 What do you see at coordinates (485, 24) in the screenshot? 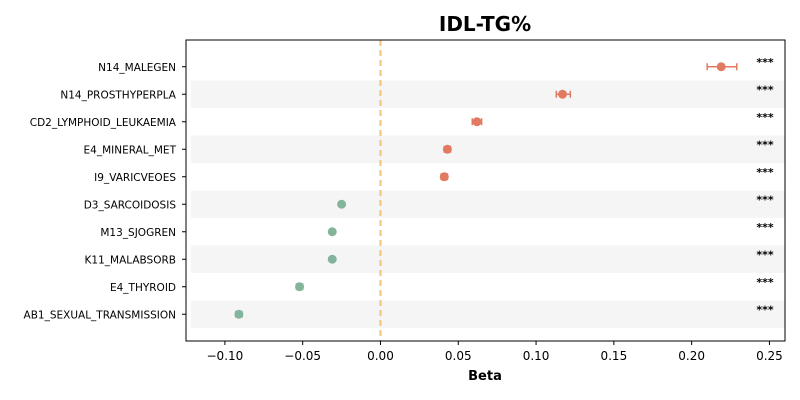
I see `chart-title: IDL-TG%` at bounding box center [485, 24].